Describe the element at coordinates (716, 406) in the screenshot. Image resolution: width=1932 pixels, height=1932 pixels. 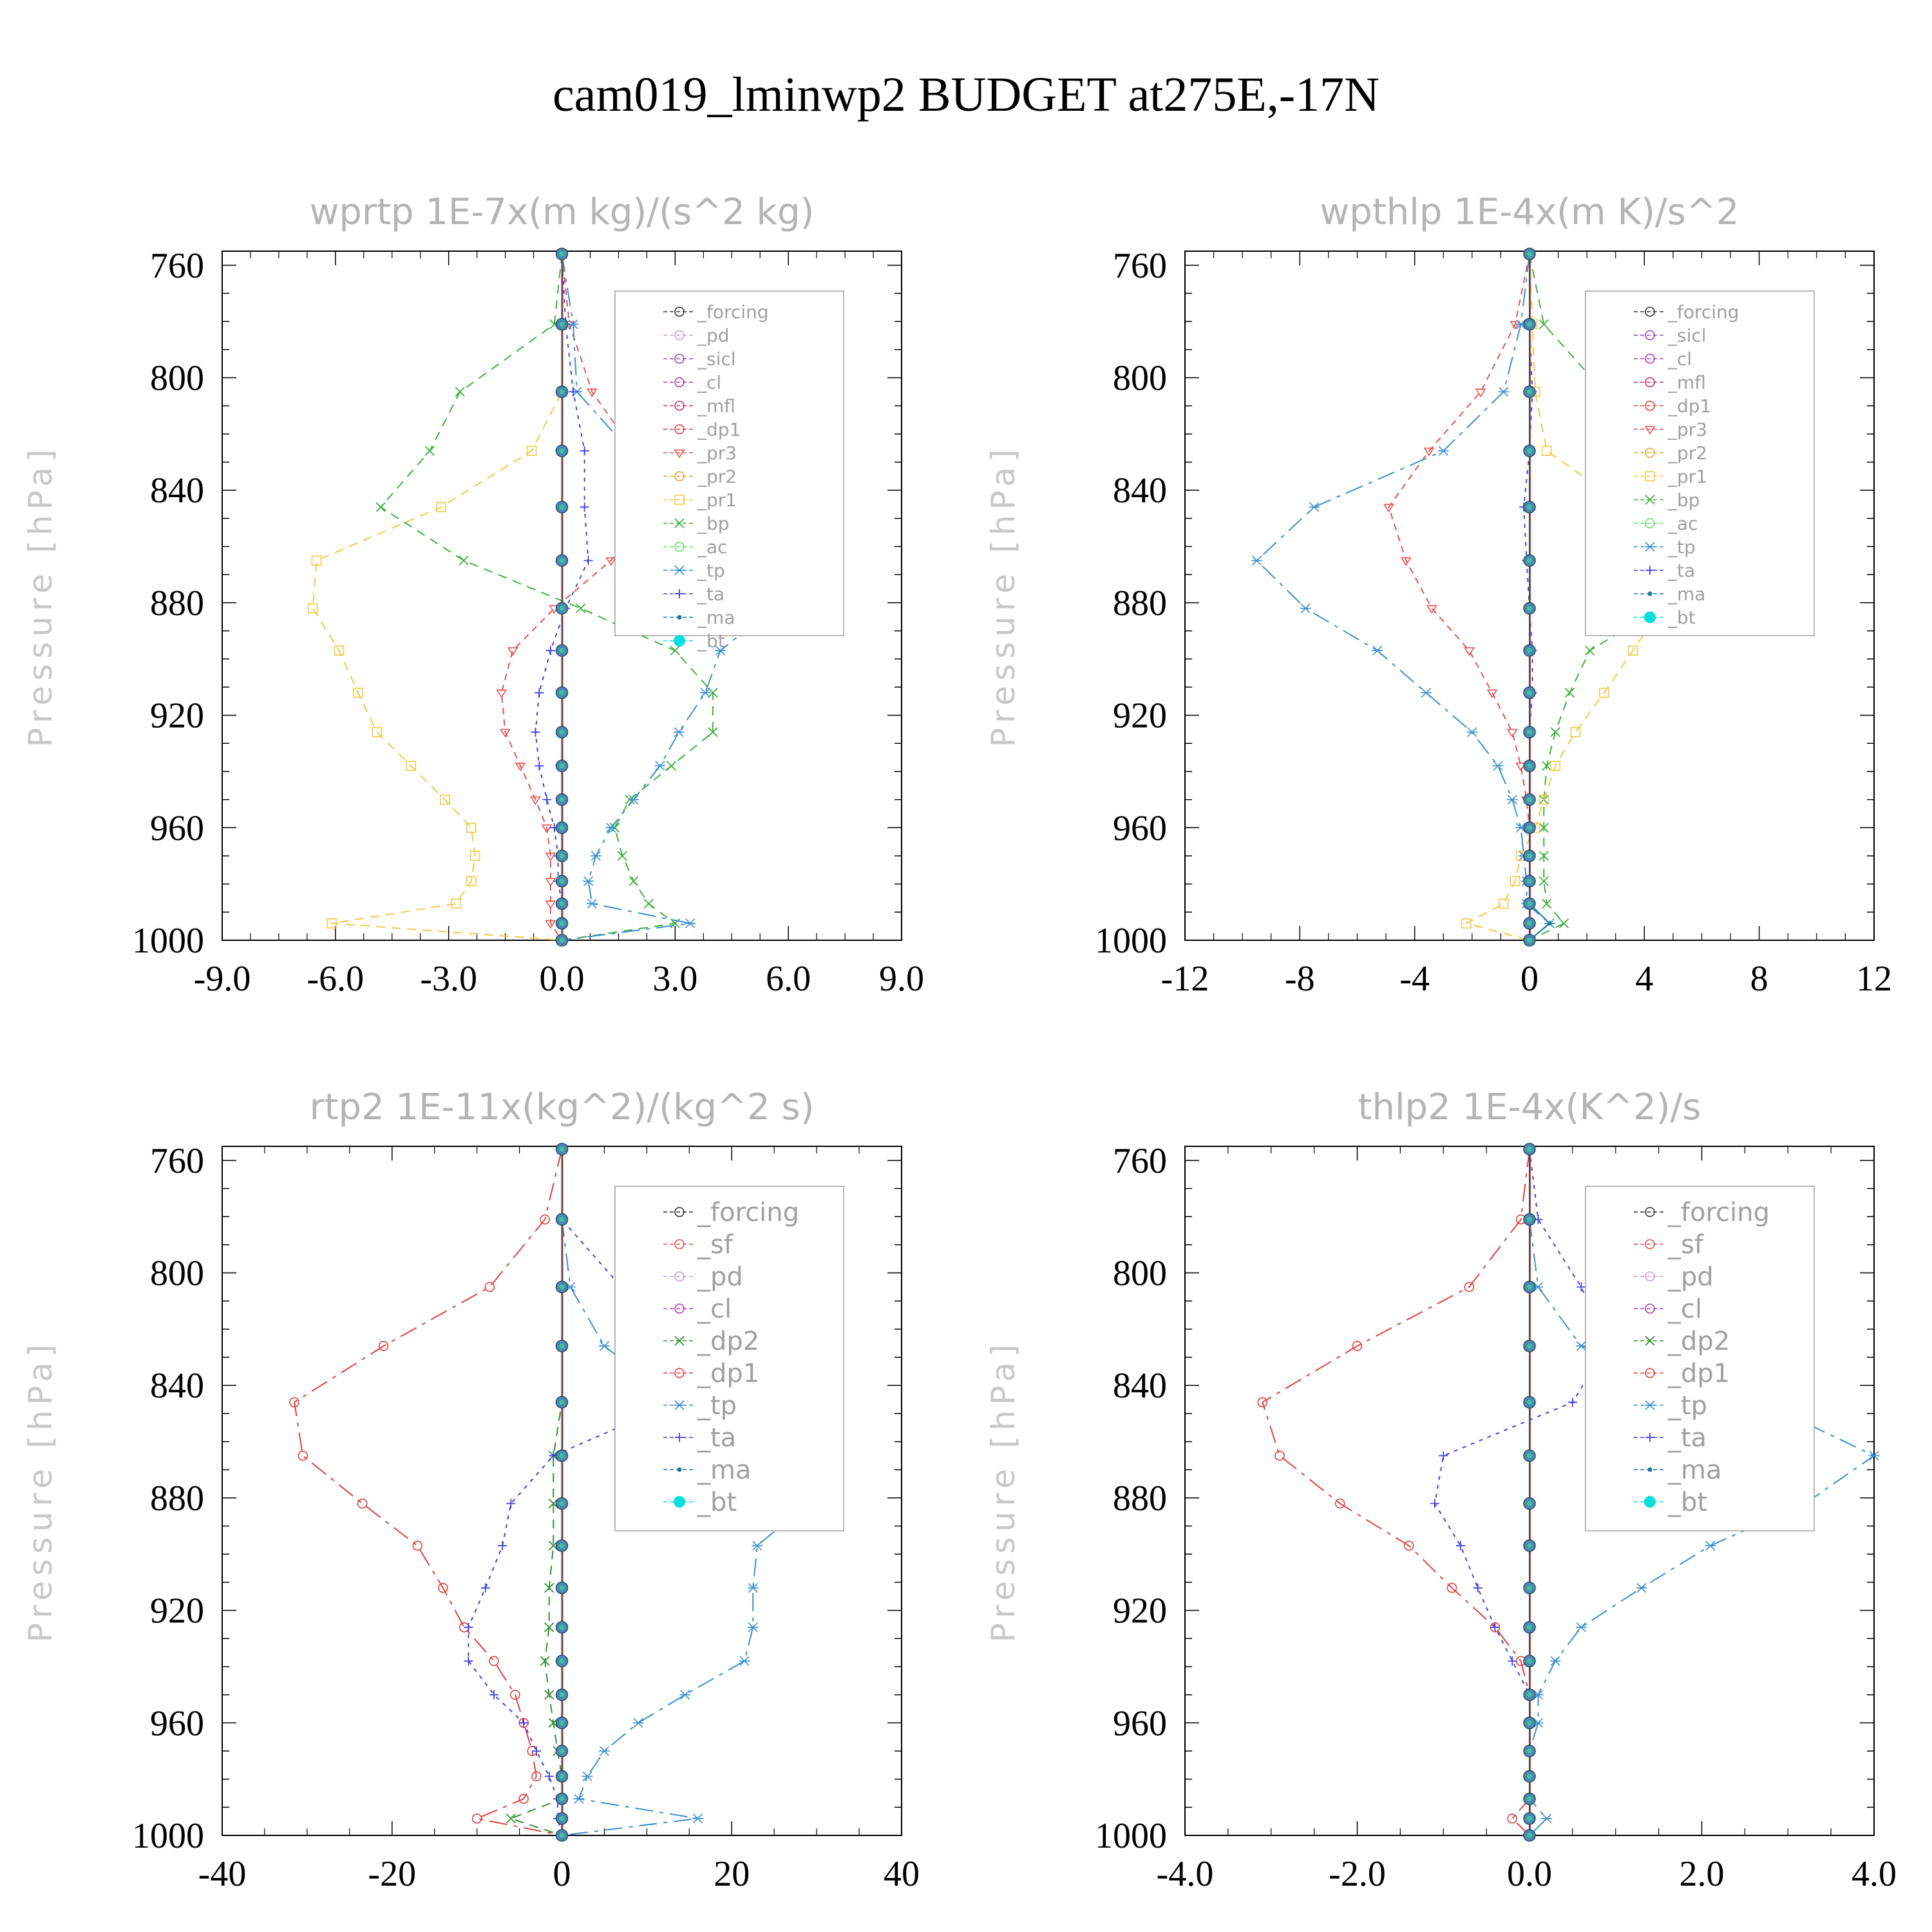
I see `legend-label: _mfl` at that location.